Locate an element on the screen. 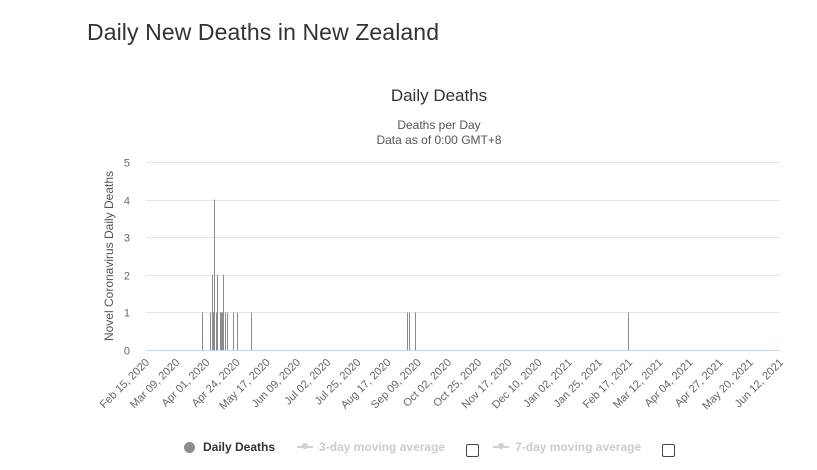 The width and height of the screenshot is (817, 470). chart-title: Daily Deaths is located at coordinates (439, 95).